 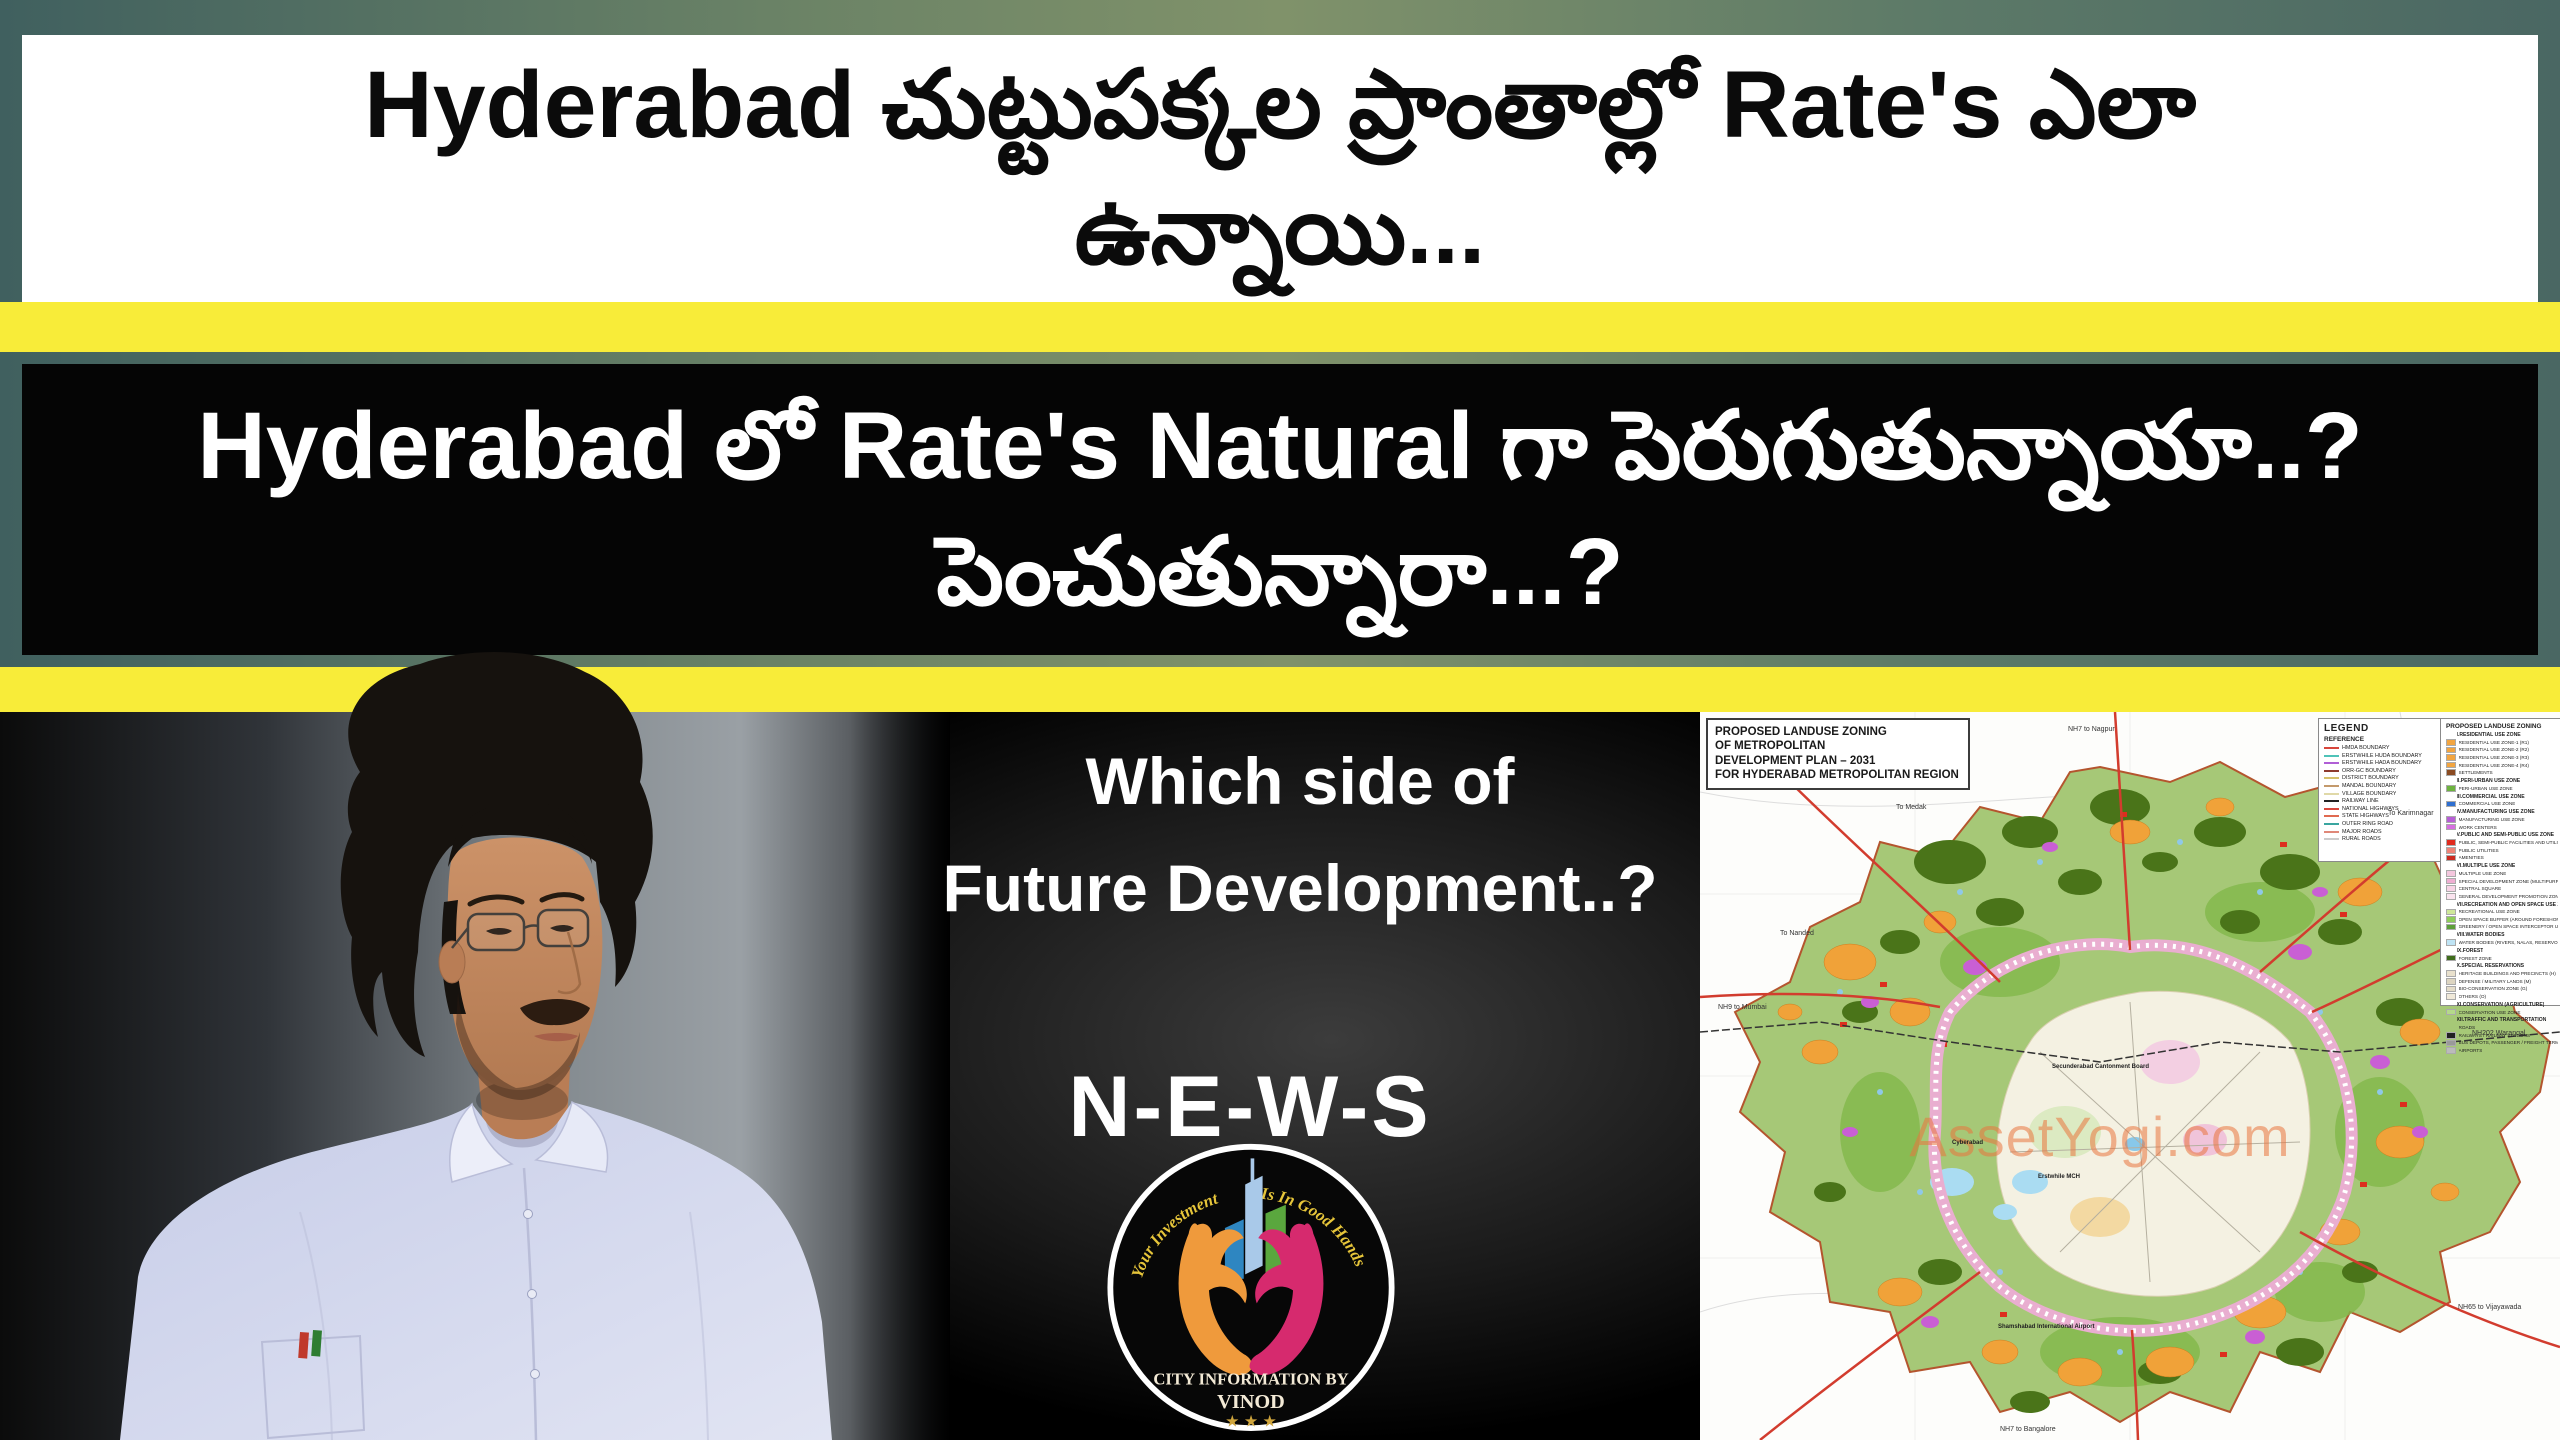 What do you see at coordinates (1300, 835) in the screenshot?
I see `question-text: Which side of Future Development..?` at bounding box center [1300, 835].